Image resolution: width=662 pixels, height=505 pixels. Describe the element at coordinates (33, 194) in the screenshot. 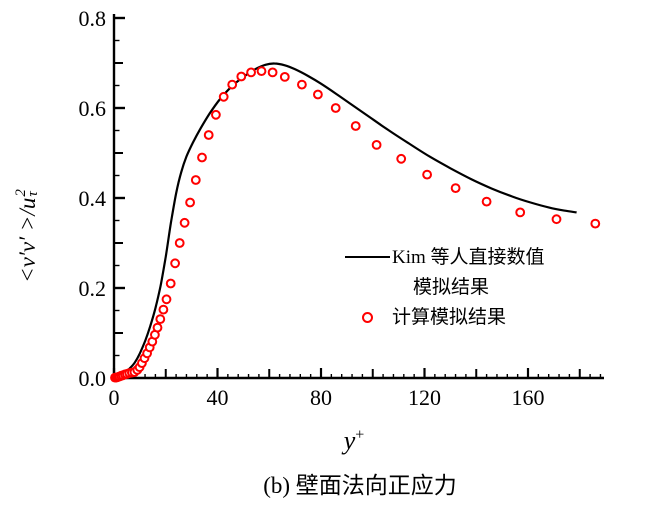

I see `y-axis-label-subscript: τ` at that location.